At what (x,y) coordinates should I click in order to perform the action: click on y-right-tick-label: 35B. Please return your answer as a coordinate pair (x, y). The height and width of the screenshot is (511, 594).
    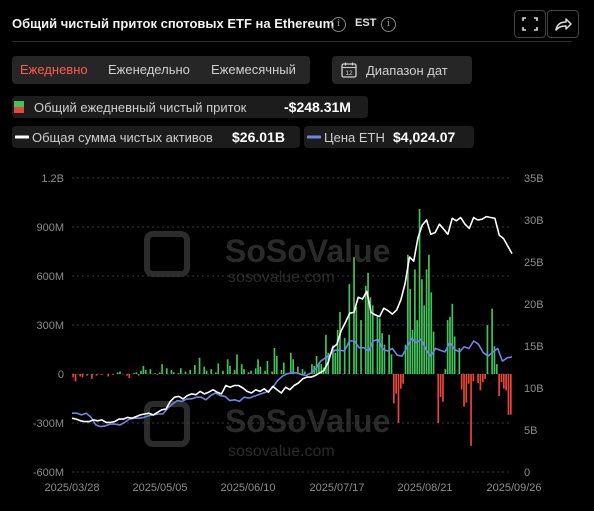
    Looking at the image, I should click on (534, 179).